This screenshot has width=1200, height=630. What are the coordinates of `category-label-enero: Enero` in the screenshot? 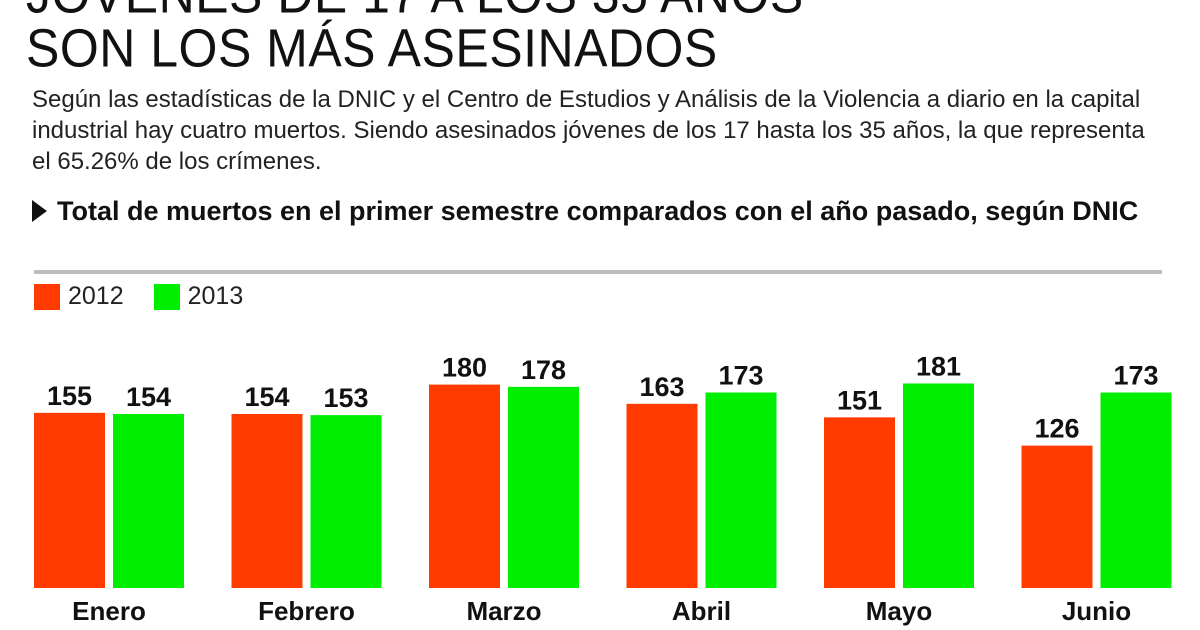 It's located at (109, 611).